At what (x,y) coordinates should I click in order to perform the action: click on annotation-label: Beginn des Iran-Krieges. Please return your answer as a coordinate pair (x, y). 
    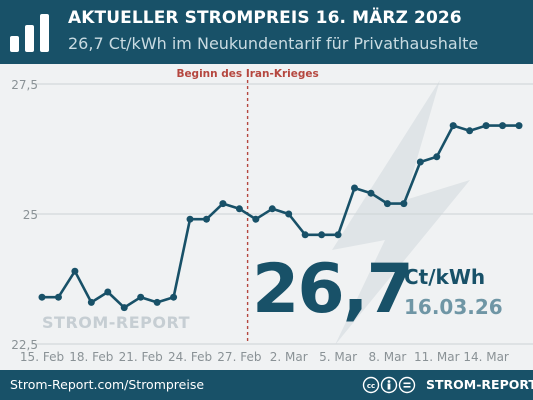
    Looking at the image, I should click on (247, 74).